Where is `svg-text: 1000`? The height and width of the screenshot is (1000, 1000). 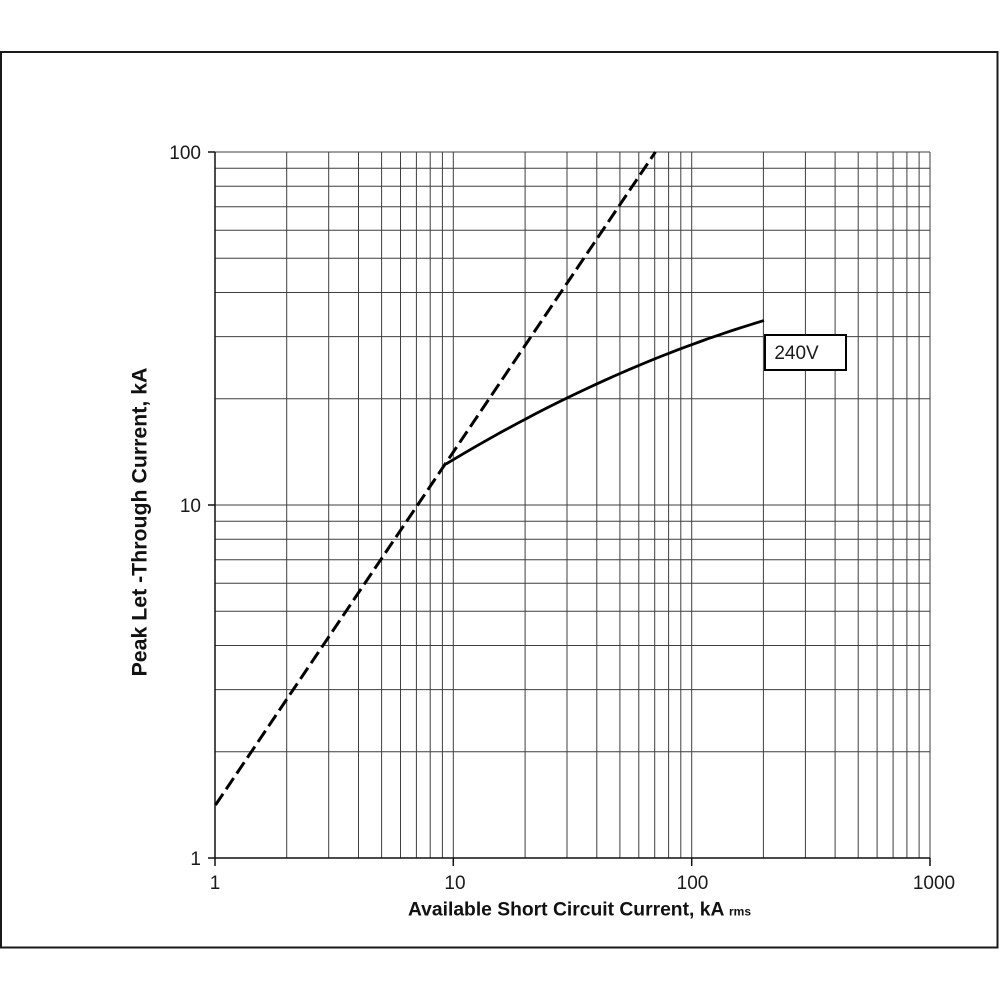
svg-text: 1000 is located at coordinates (934, 883).